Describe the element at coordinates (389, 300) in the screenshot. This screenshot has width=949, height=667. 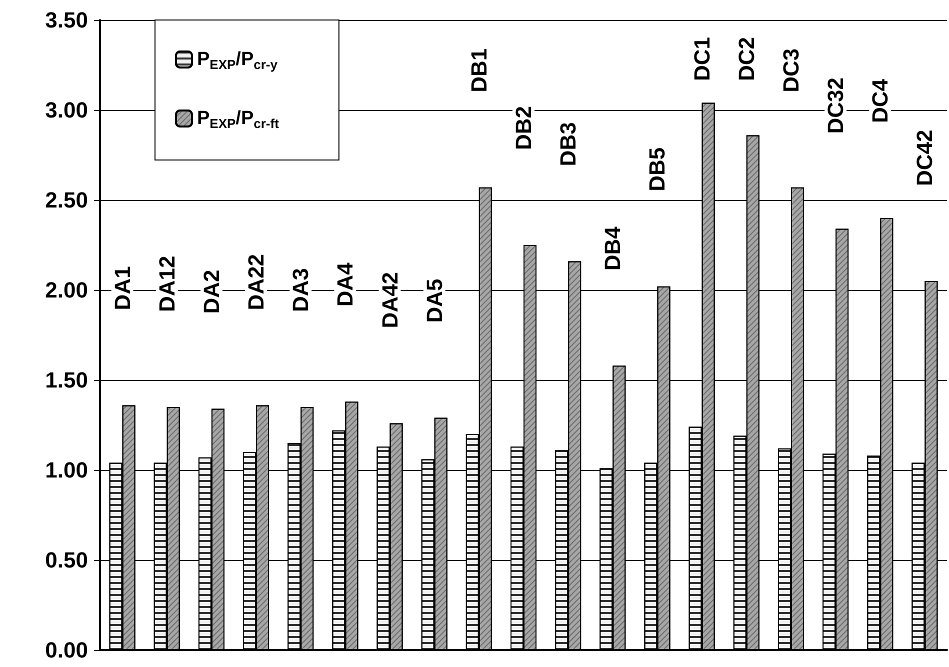
I see `x-tick-label: DA42` at that location.